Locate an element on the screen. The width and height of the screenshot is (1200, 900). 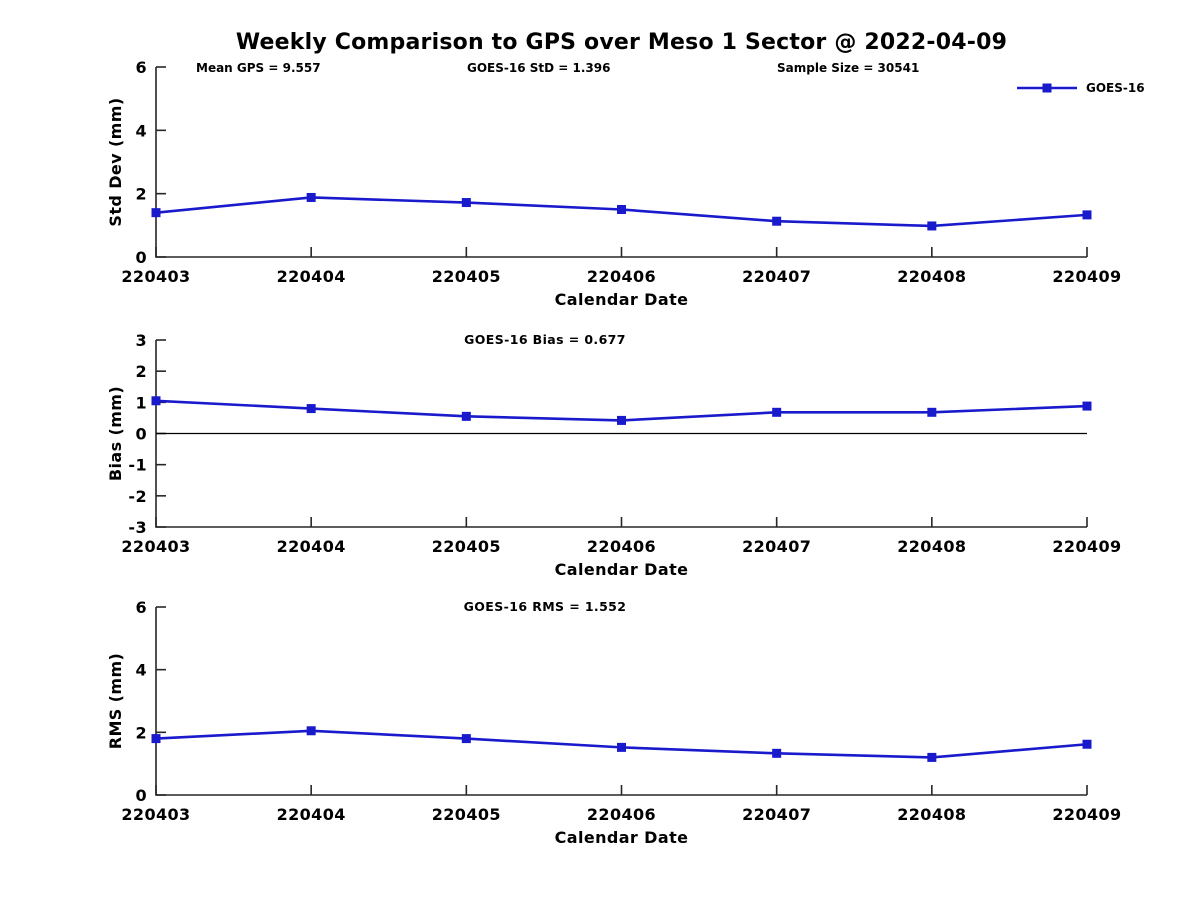
y-tick-label: -3 is located at coordinates (137, 527).